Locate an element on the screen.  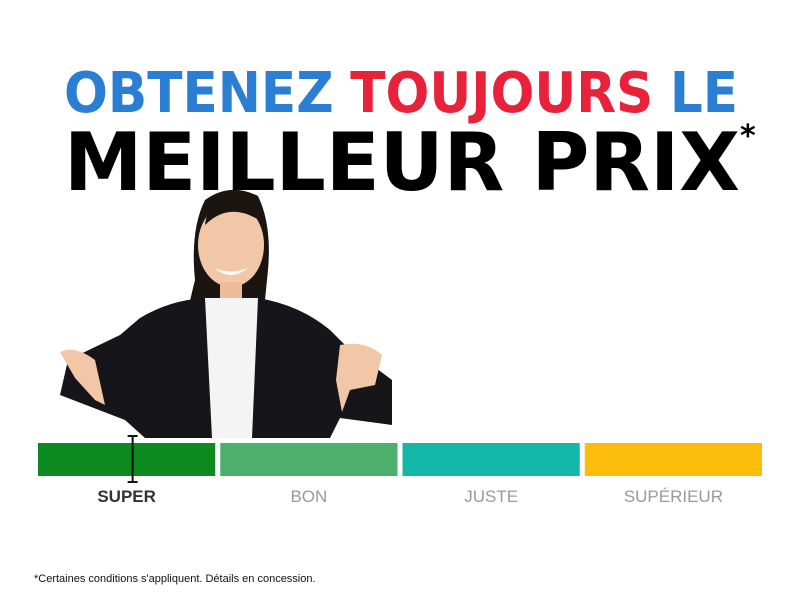
price-scale: SUPER BON JUSTE SUPÉRIEUR is located at coordinates (400, 470).